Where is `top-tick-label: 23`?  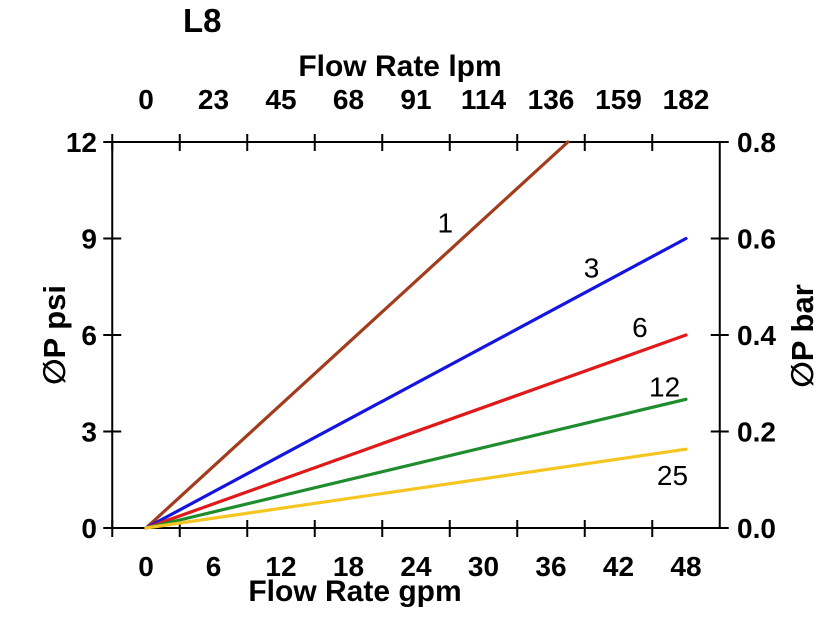
top-tick-label: 23 is located at coordinates (213, 99).